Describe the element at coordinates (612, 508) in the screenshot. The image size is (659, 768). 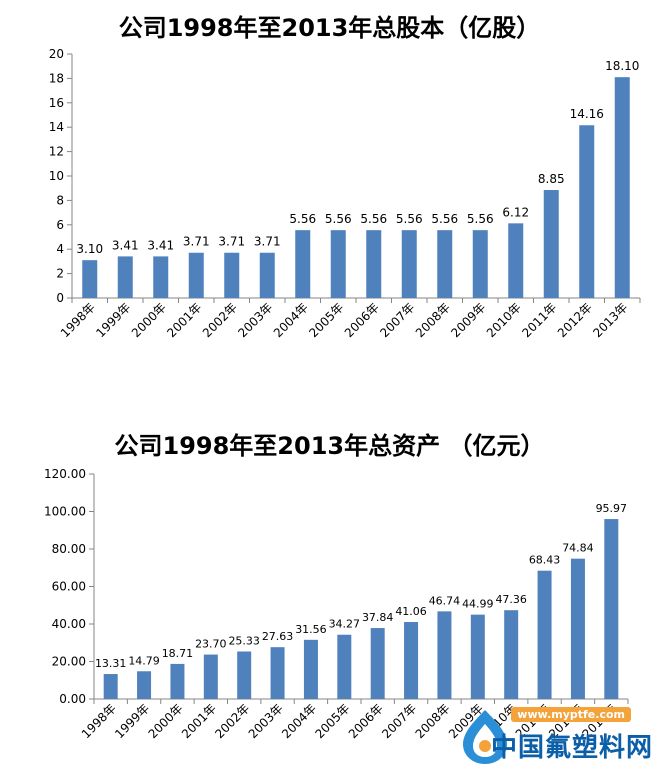
I see `data-label: 95.97` at that location.